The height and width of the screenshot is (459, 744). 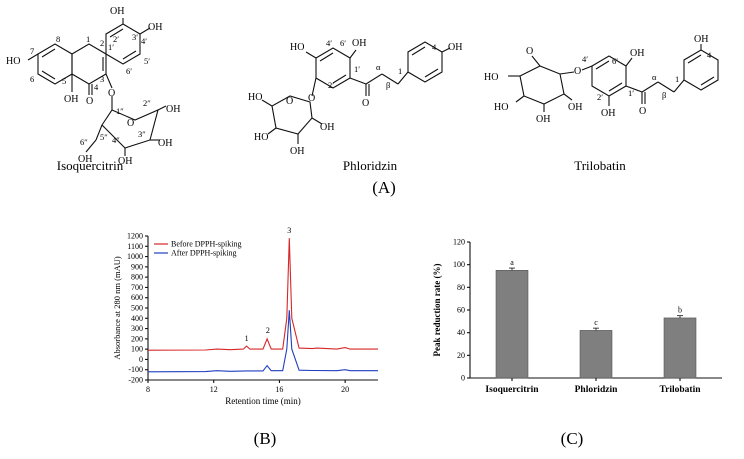 What do you see at coordinates (247, 338) in the screenshot?
I see `peak-label: 1` at bounding box center [247, 338].